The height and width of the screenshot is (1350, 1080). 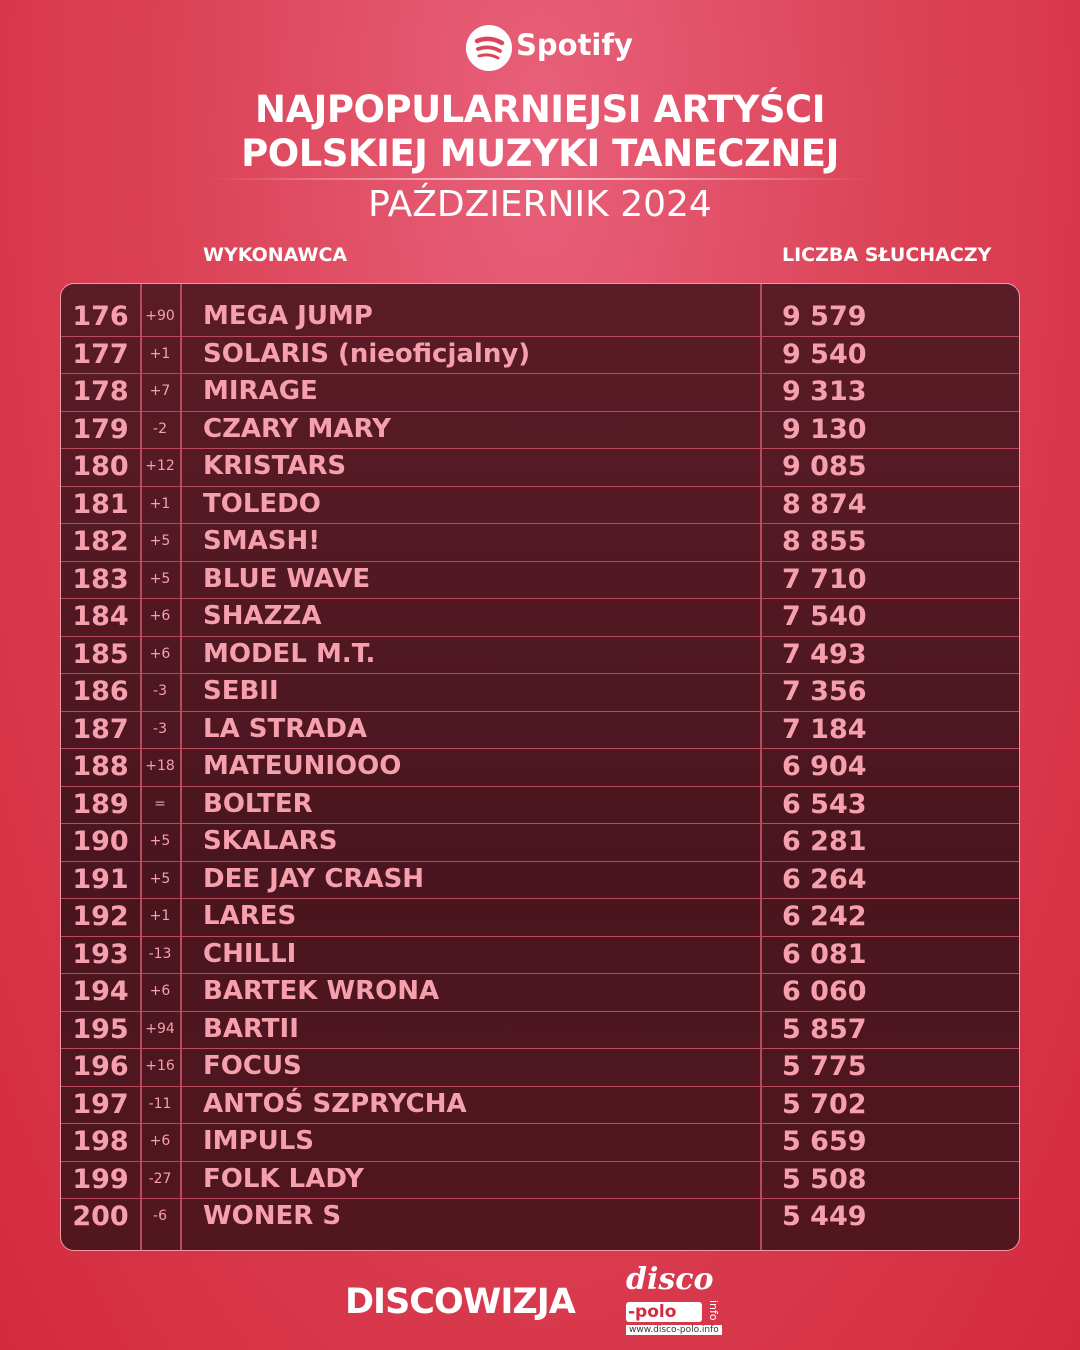 I want to click on change: +94, so click(x=160, y=1028).